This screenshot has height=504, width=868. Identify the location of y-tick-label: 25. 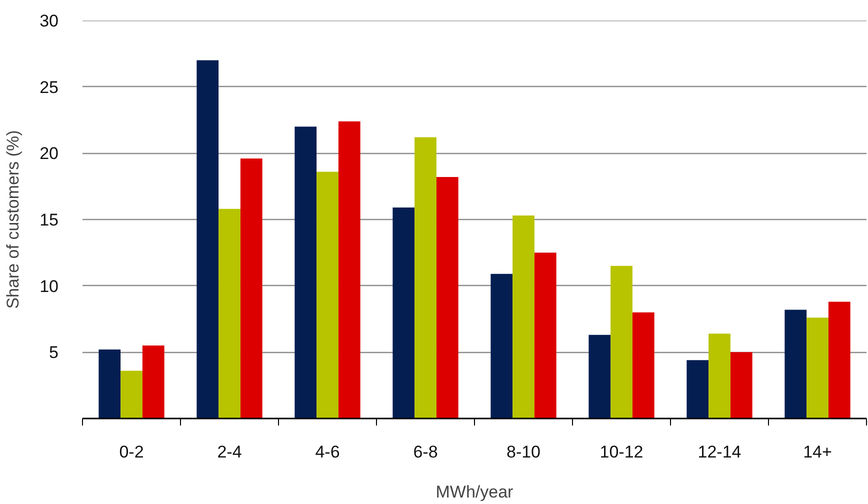
(49, 87).